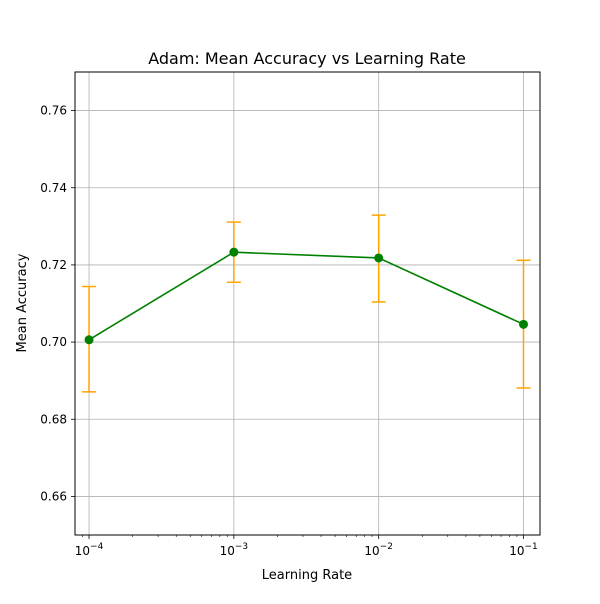 Image resolution: width=600 pixels, height=604 pixels. What do you see at coordinates (234, 550) in the screenshot?
I see `x-tick-label: 10⁻³` at bounding box center [234, 550].